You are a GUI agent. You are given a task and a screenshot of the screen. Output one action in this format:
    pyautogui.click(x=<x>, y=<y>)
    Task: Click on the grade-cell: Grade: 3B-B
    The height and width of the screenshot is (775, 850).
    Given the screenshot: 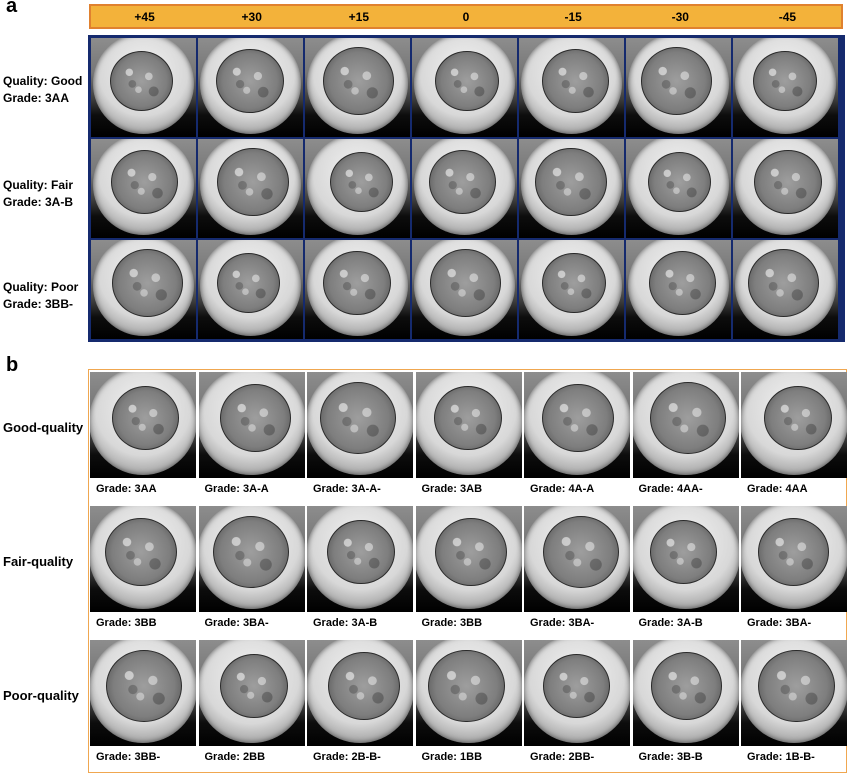 What is the action you would take?
    pyautogui.click(x=685, y=701)
    